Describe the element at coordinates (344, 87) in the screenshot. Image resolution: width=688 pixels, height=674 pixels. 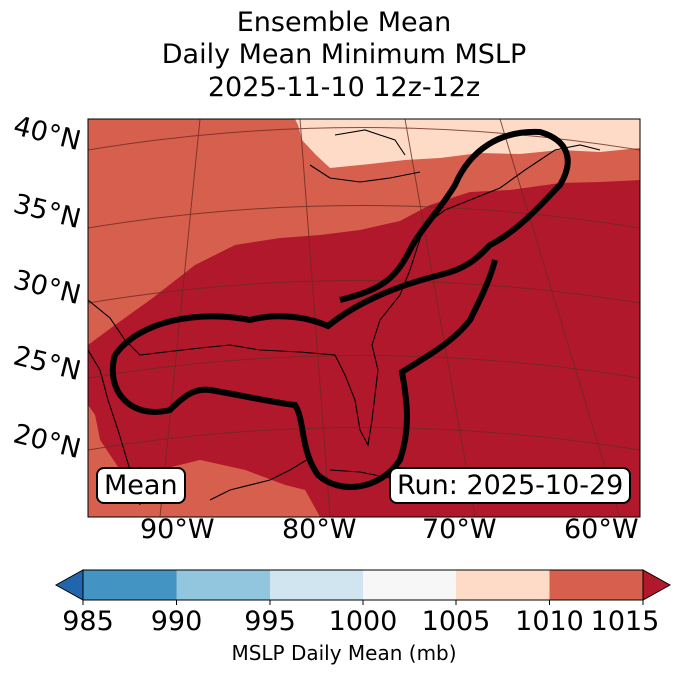
I see `title-line-3: 2025-11-10 12z-12z` at that location.